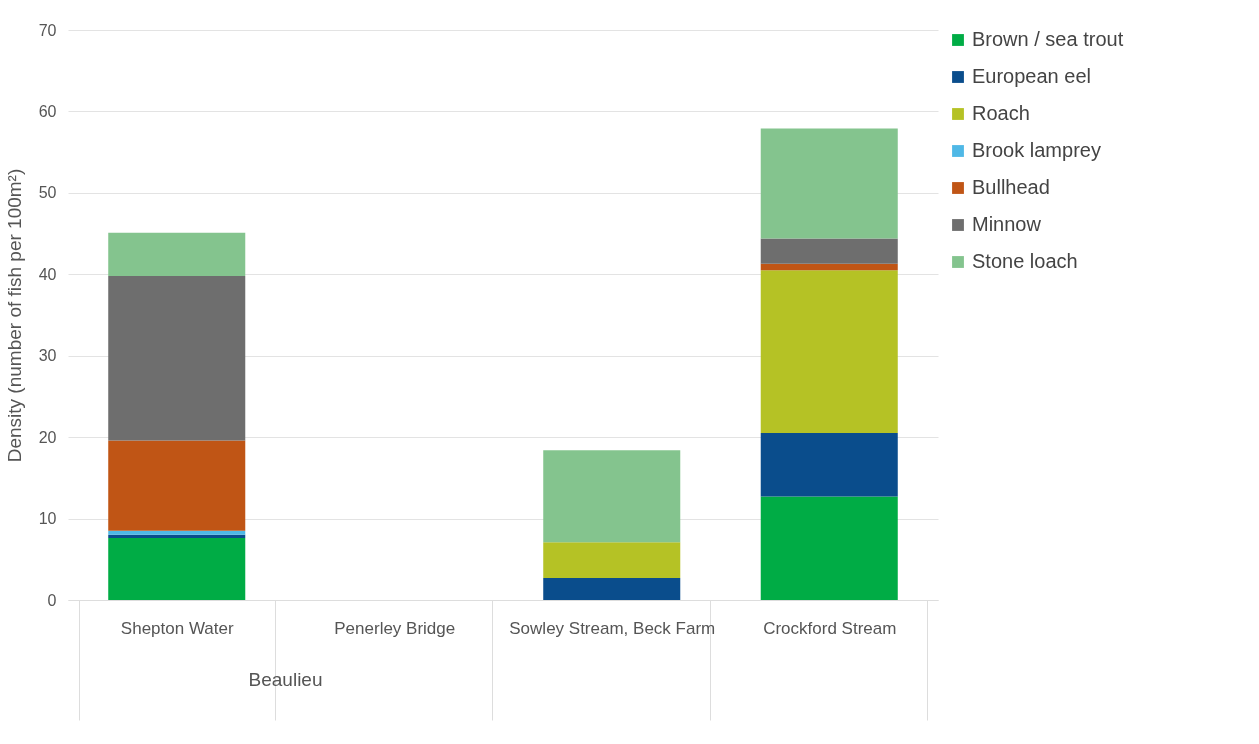 Image resolution: width=1259 pixels, height=744 pixels. Describe the element at coordinates (1031, 76) in the screenshot. I see `legend-label: European eel` at that location.